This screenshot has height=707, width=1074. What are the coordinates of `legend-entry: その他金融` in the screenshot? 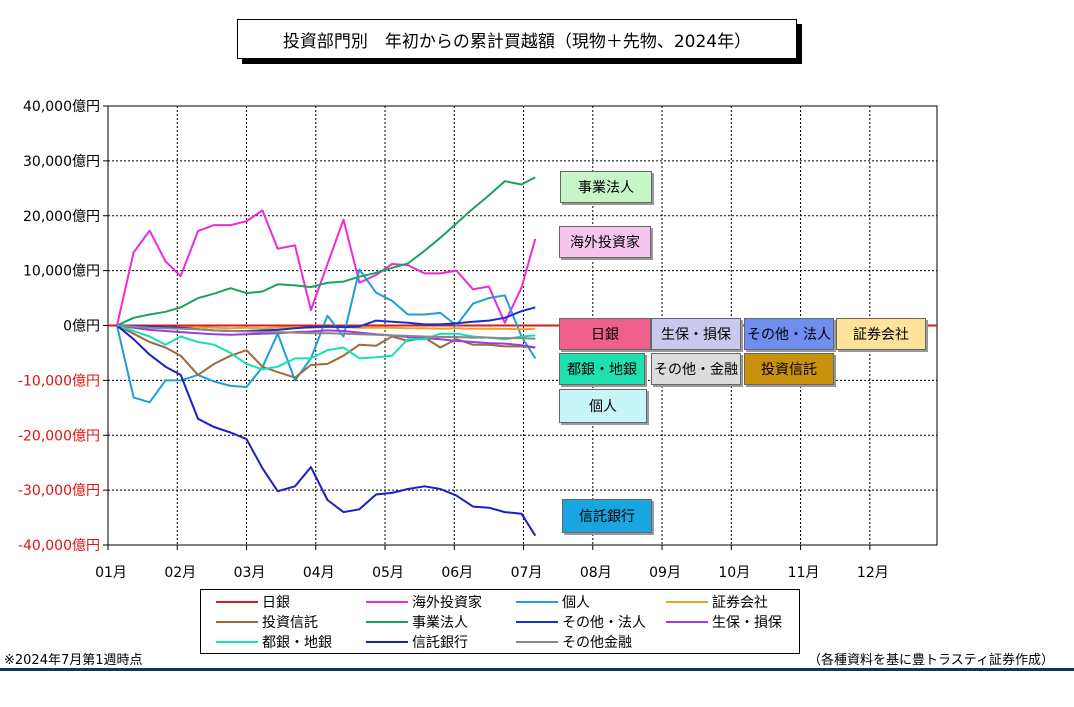 It's located at (574, 642).